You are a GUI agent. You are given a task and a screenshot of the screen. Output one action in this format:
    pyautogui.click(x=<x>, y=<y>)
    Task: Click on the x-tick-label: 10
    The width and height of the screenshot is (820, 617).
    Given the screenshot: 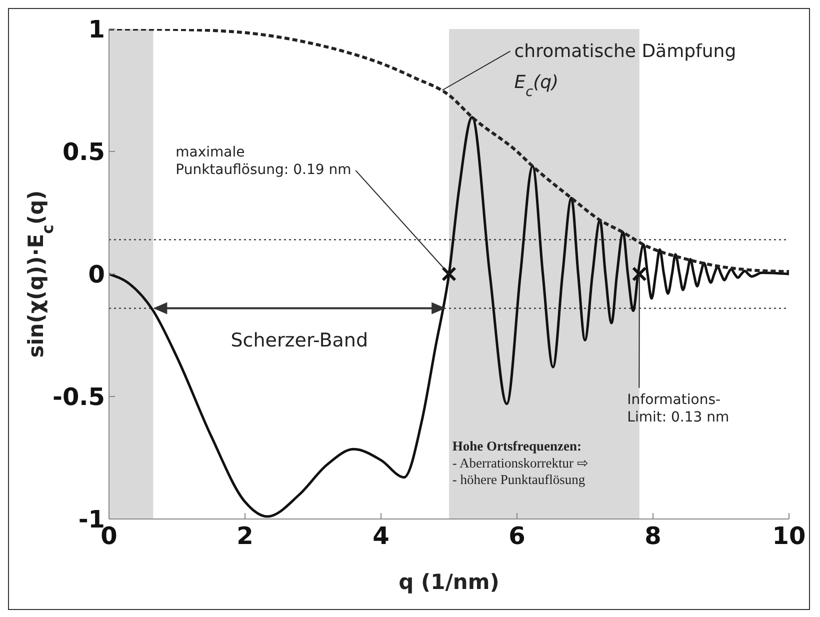 What is the action you would take?
    pyautogui.click(x=789, y=536)
    